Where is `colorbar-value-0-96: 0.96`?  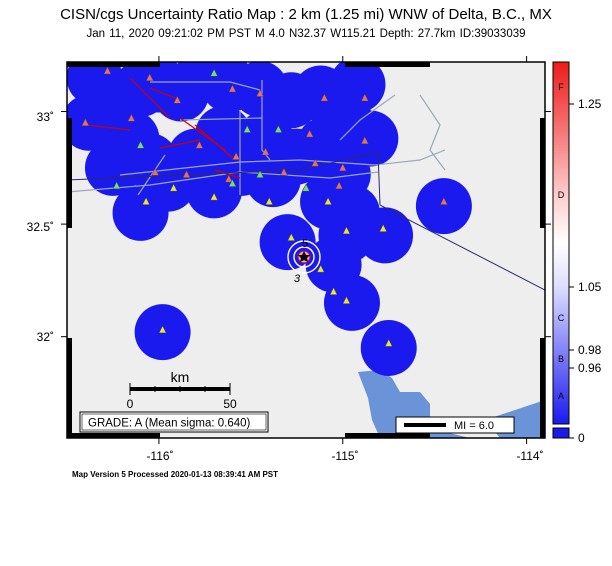
colorbar-value-0-96: 0.96 is located at coordinates (590, 368).